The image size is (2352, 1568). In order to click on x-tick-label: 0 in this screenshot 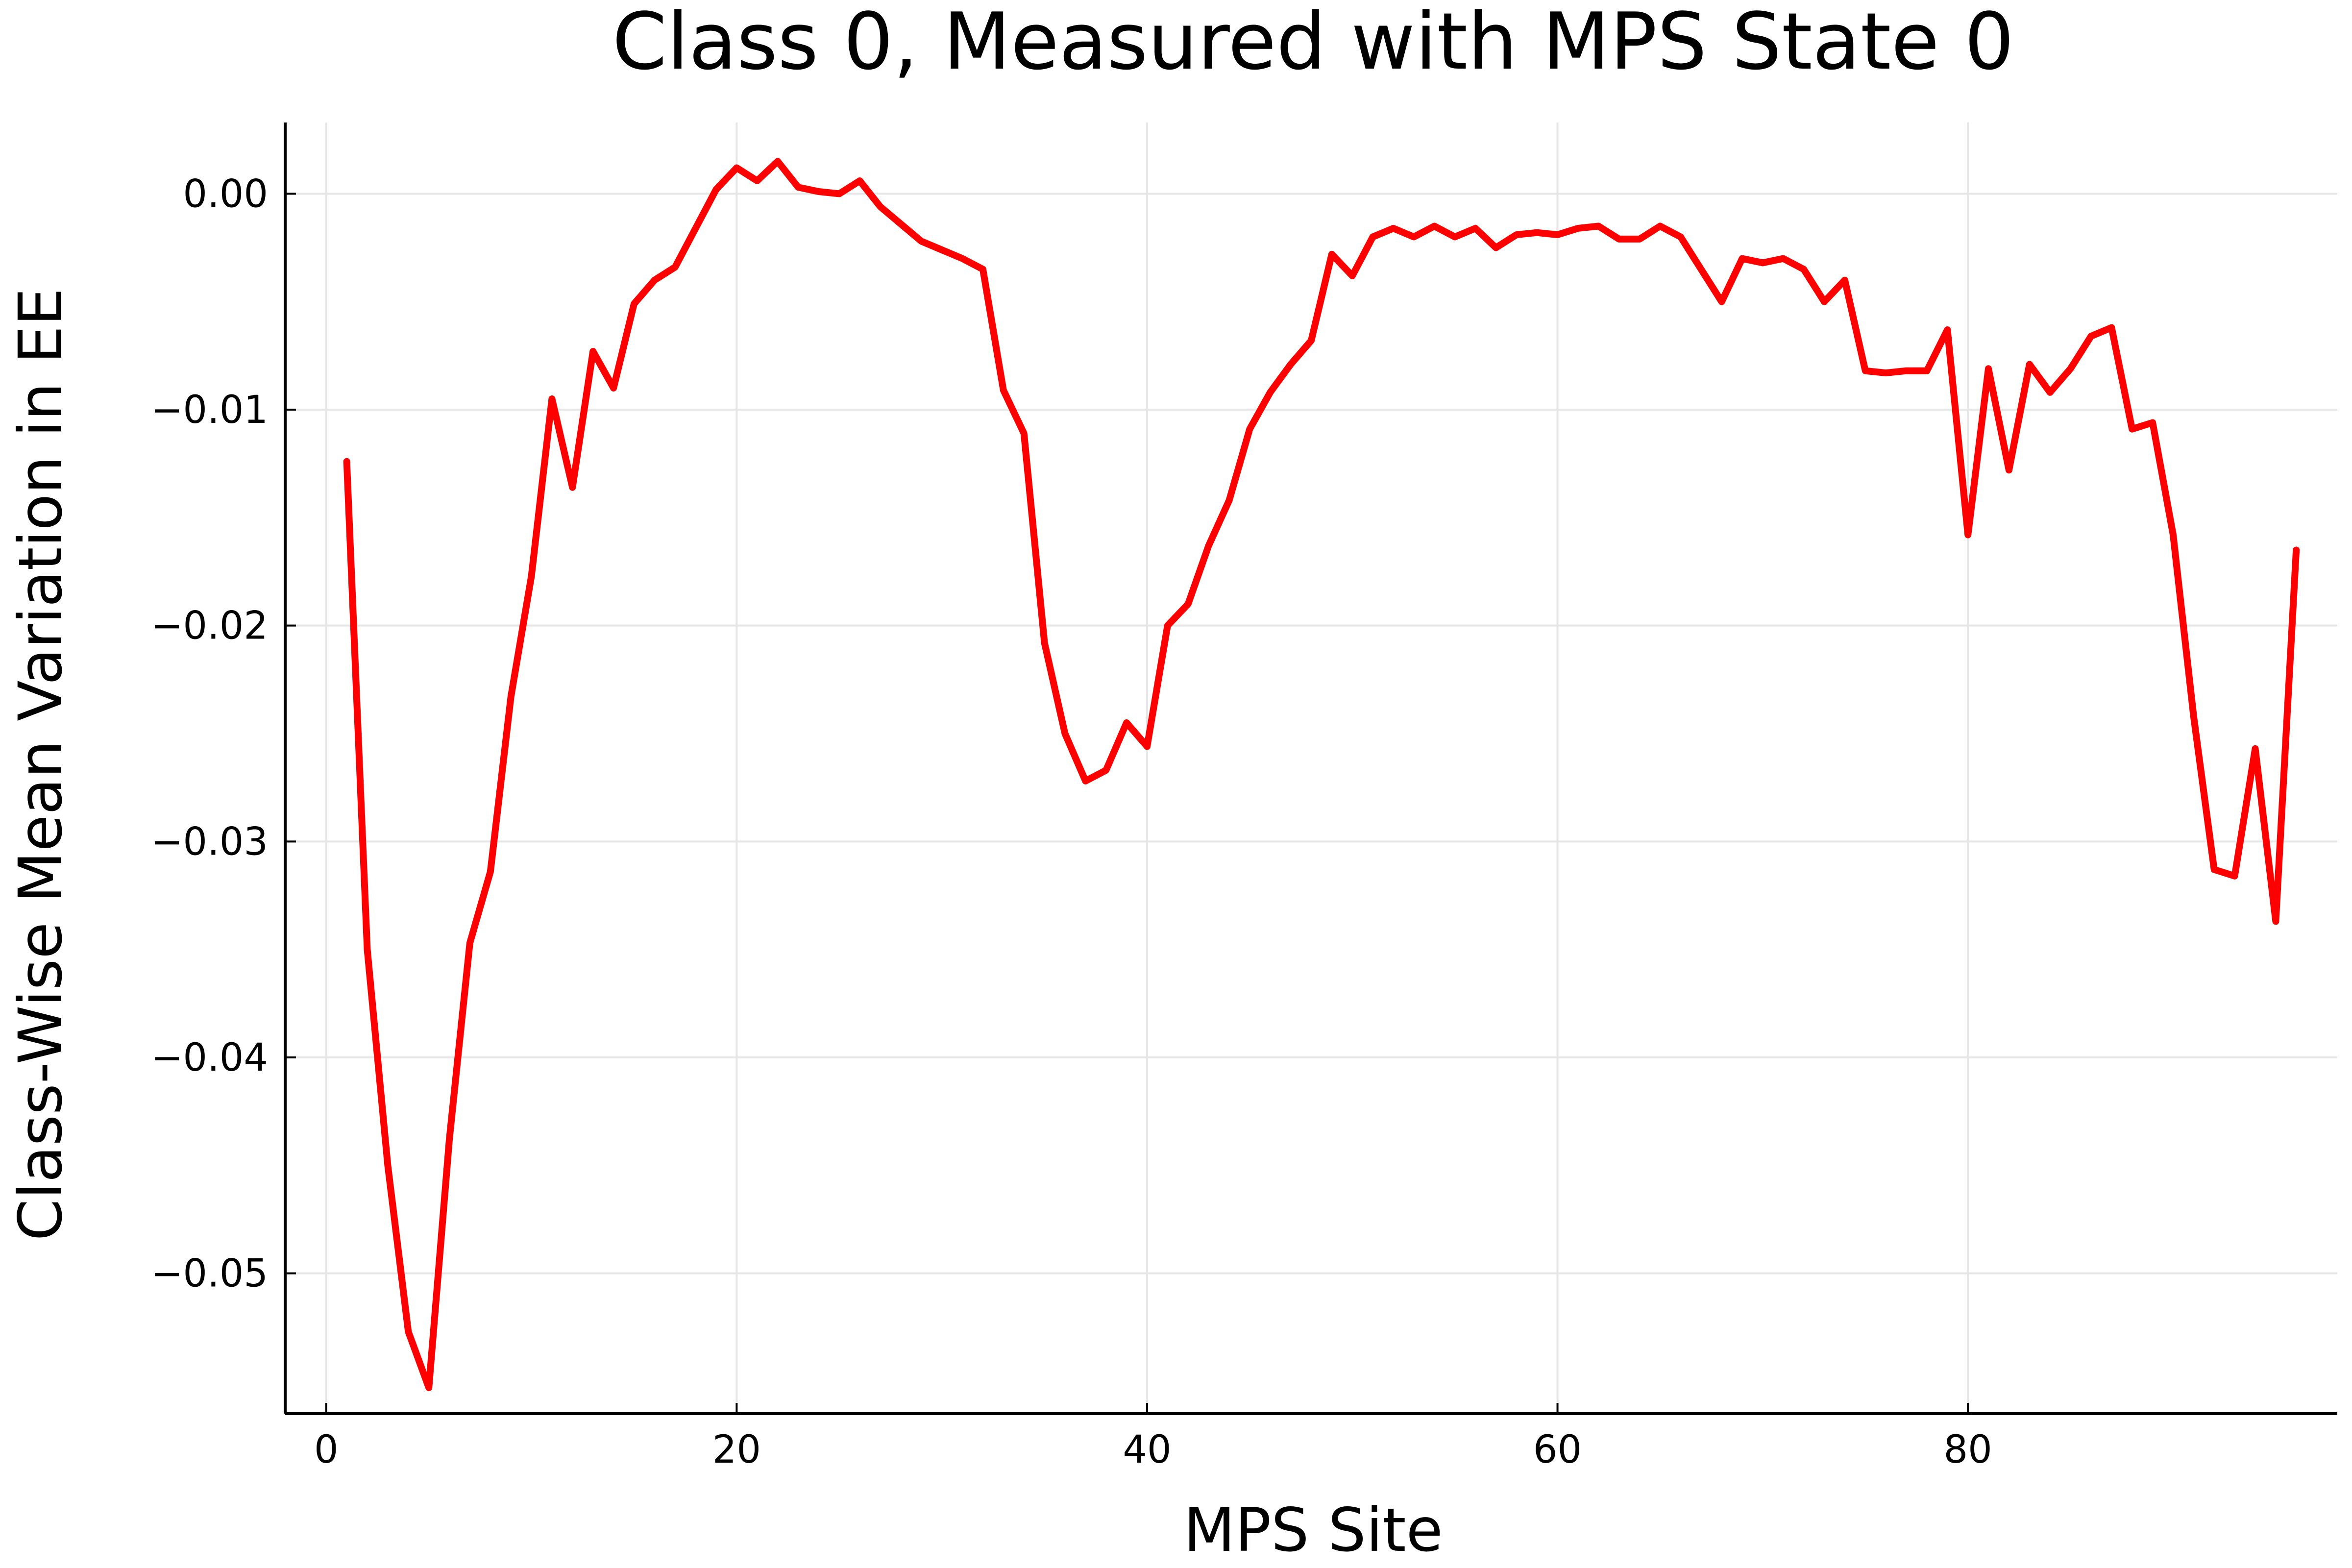, I will do `click(326, 1450)`.